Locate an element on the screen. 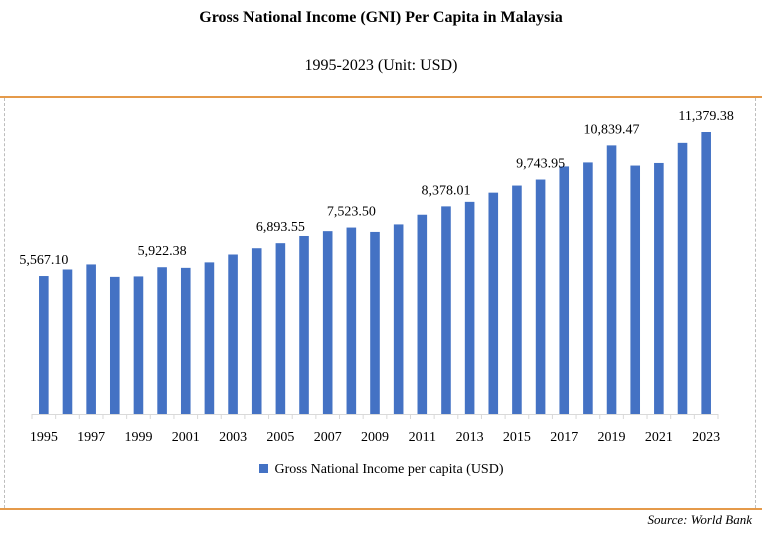 Image resolution: width=762 pixels, height=534 pixels. data-label: 5,567.10 is located at coordinates (43, 260).